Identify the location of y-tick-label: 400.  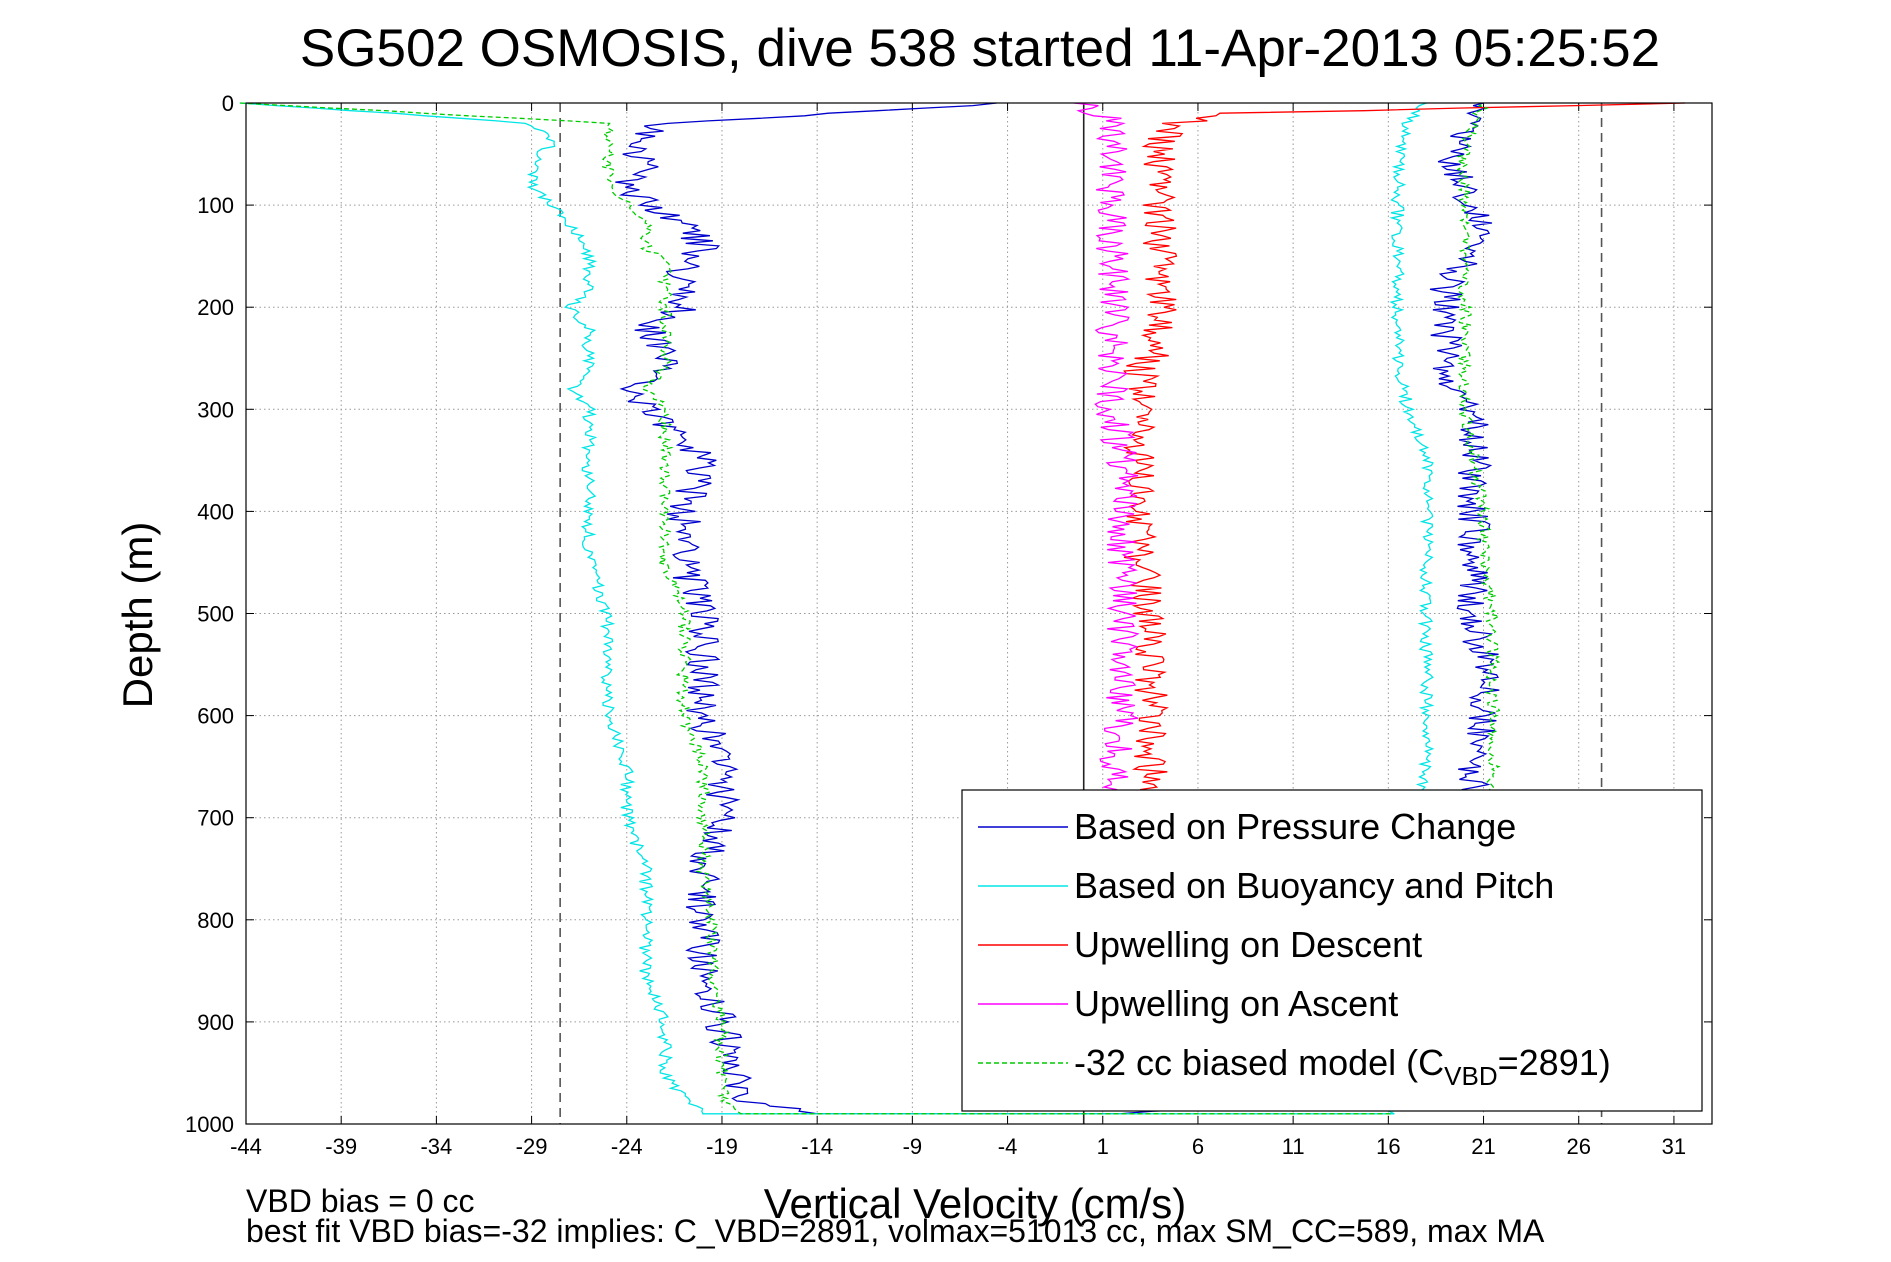
(215, 511).